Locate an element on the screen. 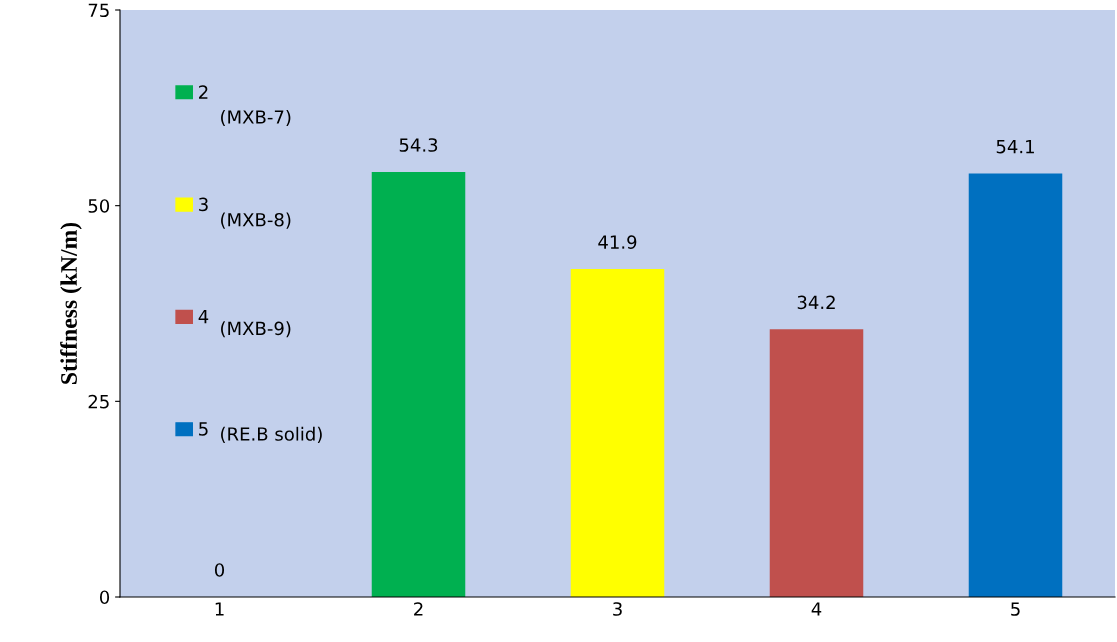 This screenshot has width=1117, height=642. y-axis-title: Stiffness (kN/m) is located at coordinates (71, 303).